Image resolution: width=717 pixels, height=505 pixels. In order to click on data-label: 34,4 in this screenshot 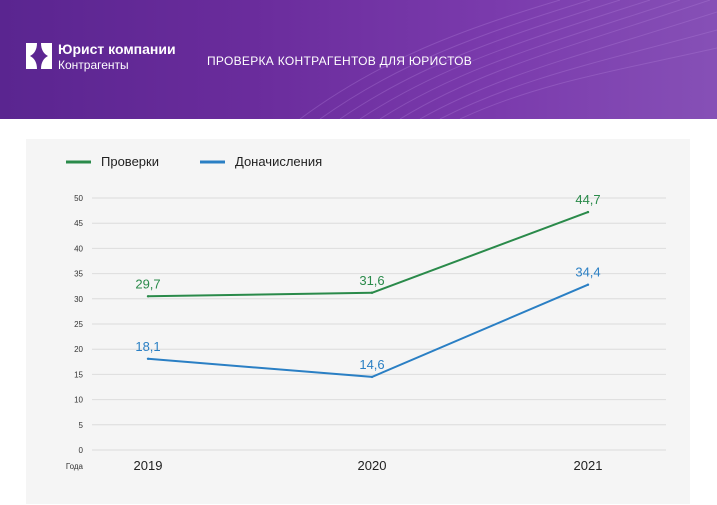, I will do `click(587, 272)`.